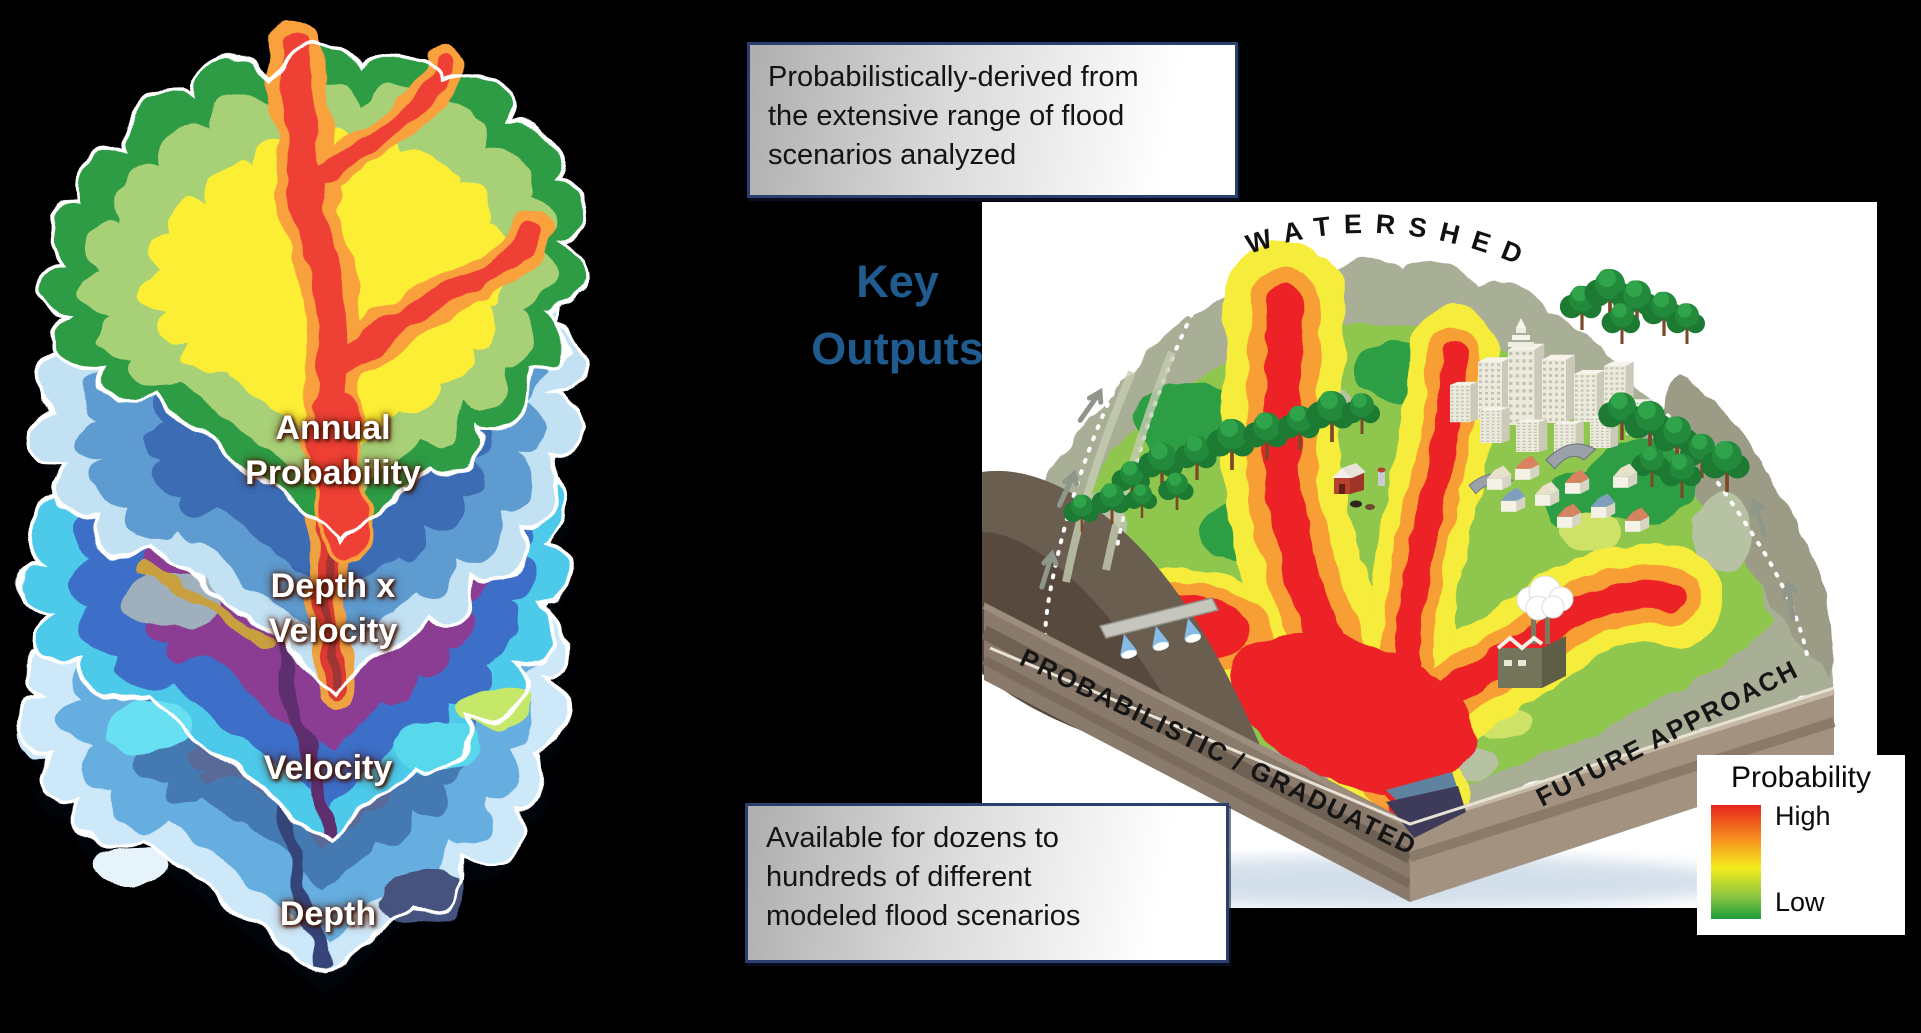 The width and height of the screenshot is (1921, 1033). What do you see at coordinates (1198, 752) in the screenshot?
I see `block-left-face` at bounding box center [1198, 752].